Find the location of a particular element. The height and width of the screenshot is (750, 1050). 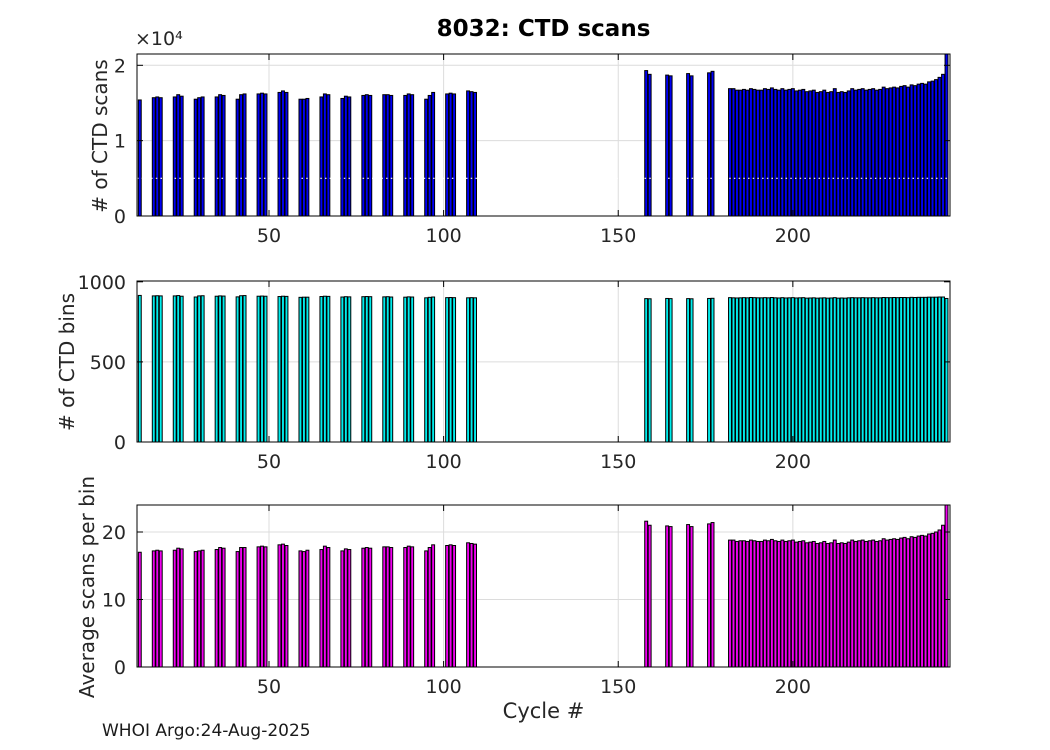

figure-title: 8032: CTD scans is located at coordinates (543, 29).